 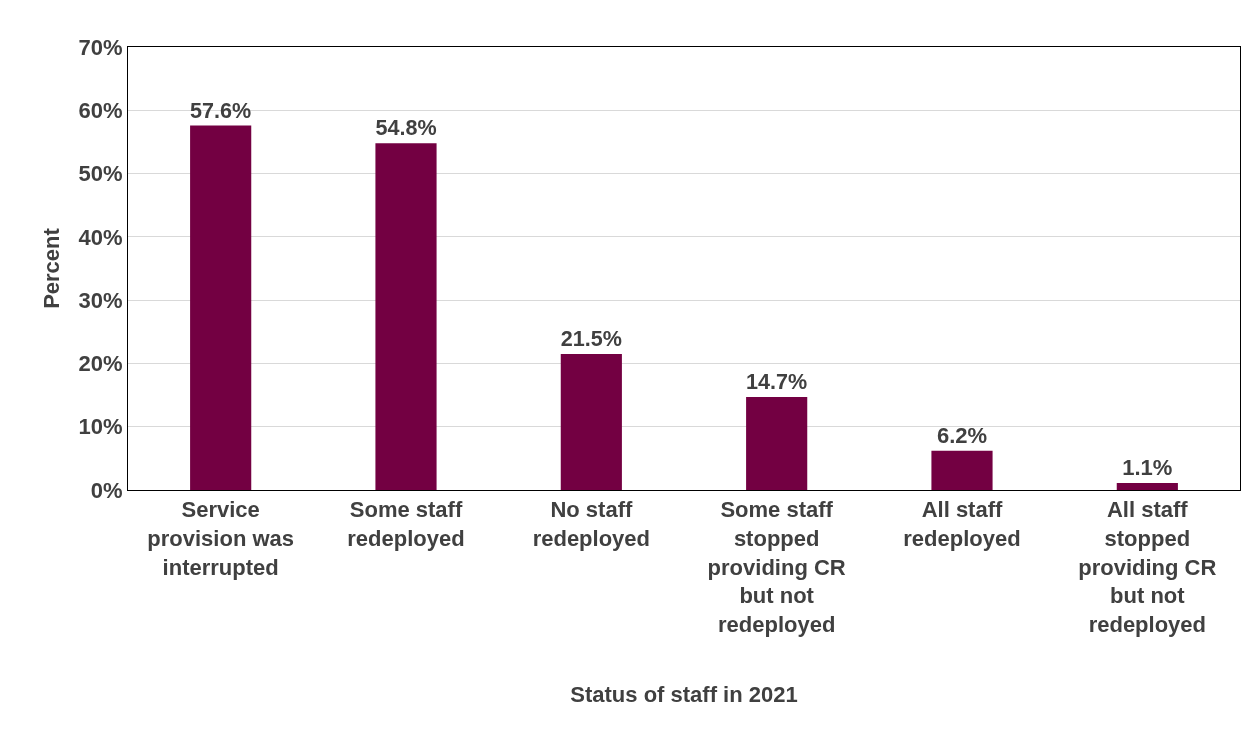 I want to click on data-label: 57.6%, so click(x=221, y=110).